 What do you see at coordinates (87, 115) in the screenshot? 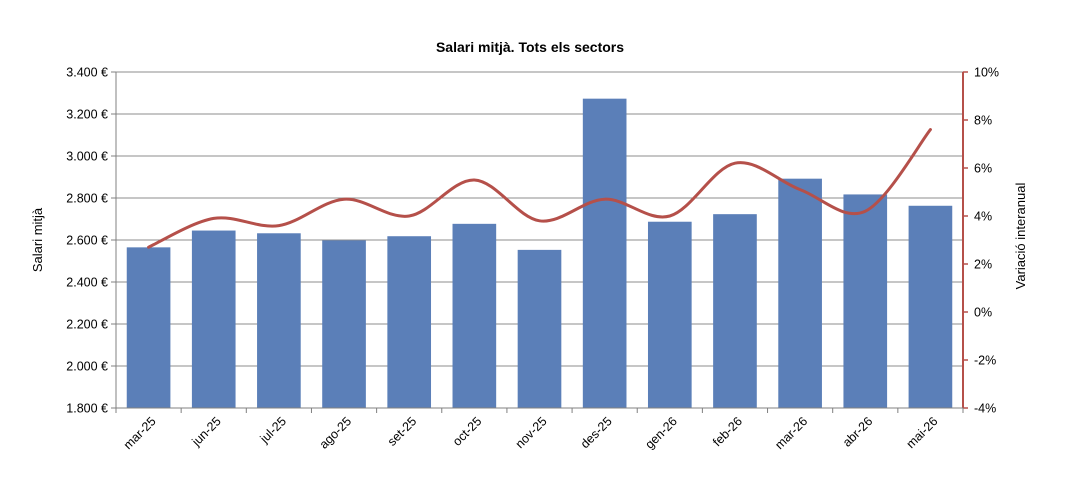
I see `y-tick-label: 3.200 €` at bounding box center [87, 115].